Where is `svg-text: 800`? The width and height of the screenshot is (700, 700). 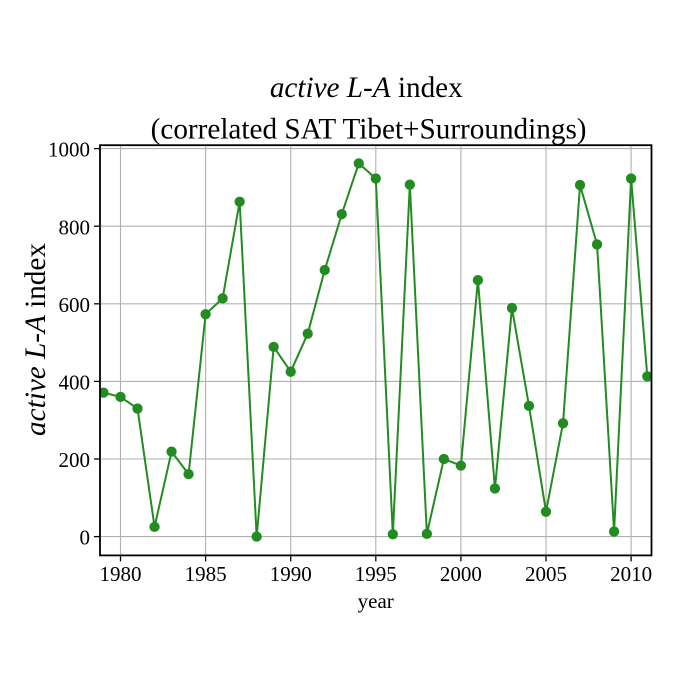
svg-text: 800 is located at coordinates (75, 227).